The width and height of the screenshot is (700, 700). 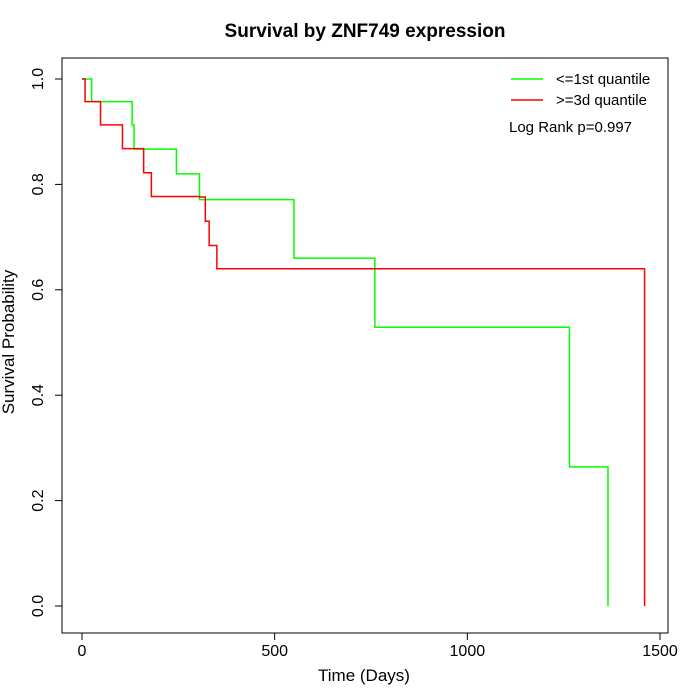 I want to click on x-axis-title: Time (Days), so click(x=364, y=675).